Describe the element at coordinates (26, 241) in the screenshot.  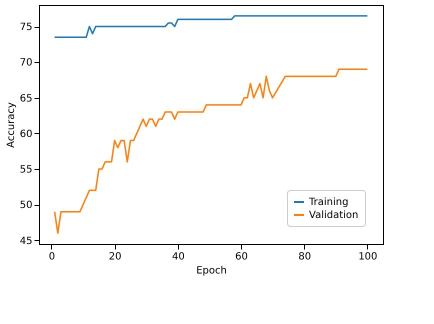
I see `y-tick-label: 45` at that location.